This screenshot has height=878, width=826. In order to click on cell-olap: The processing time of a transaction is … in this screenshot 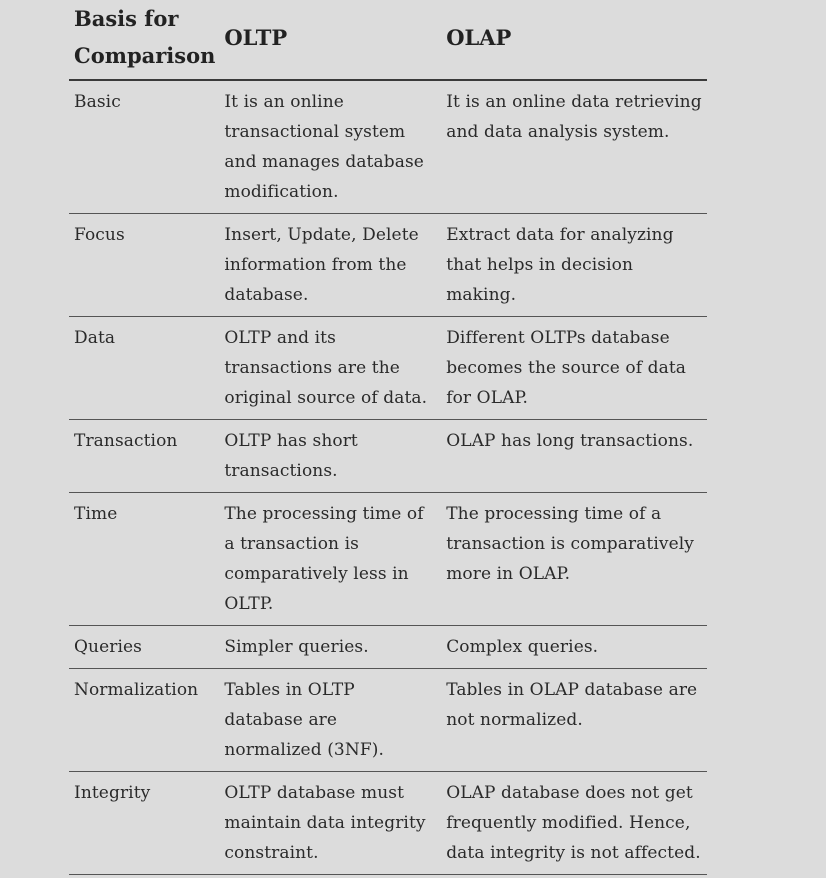, I will do `click(574, 559)`.